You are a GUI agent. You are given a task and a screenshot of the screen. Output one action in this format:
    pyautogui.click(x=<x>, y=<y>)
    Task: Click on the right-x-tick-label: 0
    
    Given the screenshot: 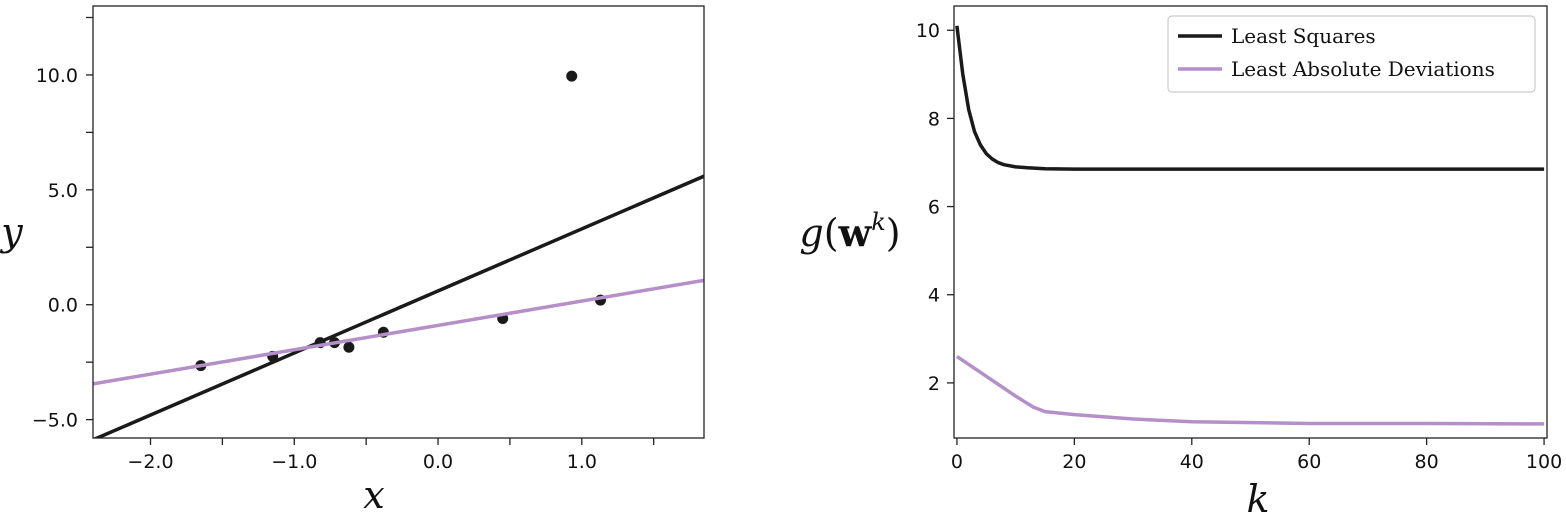 What is the action you would take?
    pyautogui.click(x=957, y=462)
    